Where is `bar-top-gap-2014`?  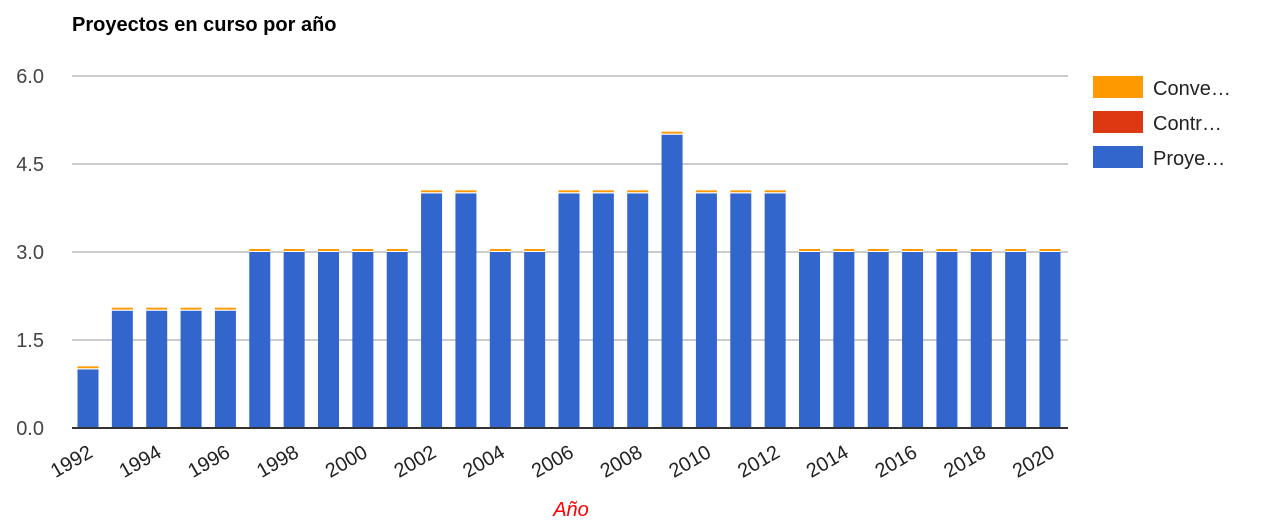 bar-top-gap-2014 is located at coordinates (844, 251).